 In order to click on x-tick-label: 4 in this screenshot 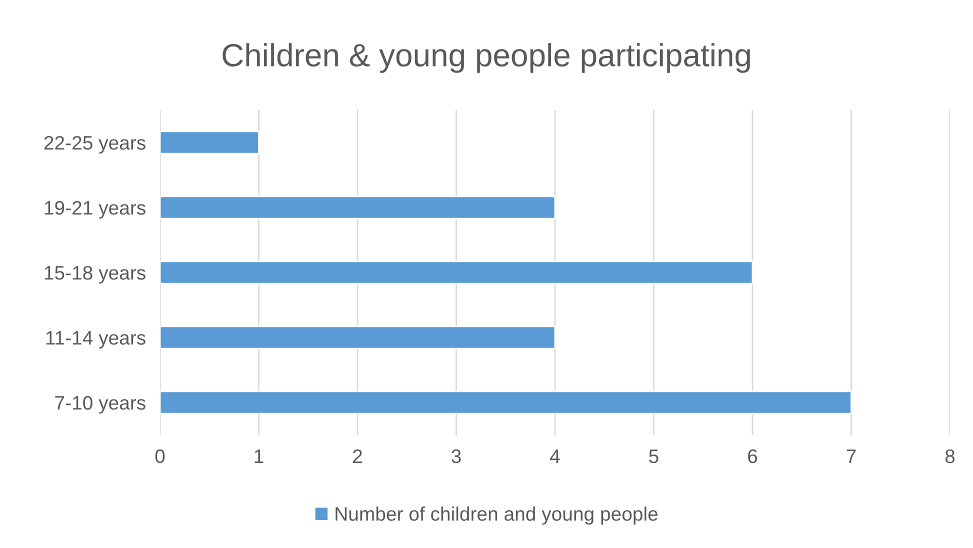, I will do `click(555, 456)`.